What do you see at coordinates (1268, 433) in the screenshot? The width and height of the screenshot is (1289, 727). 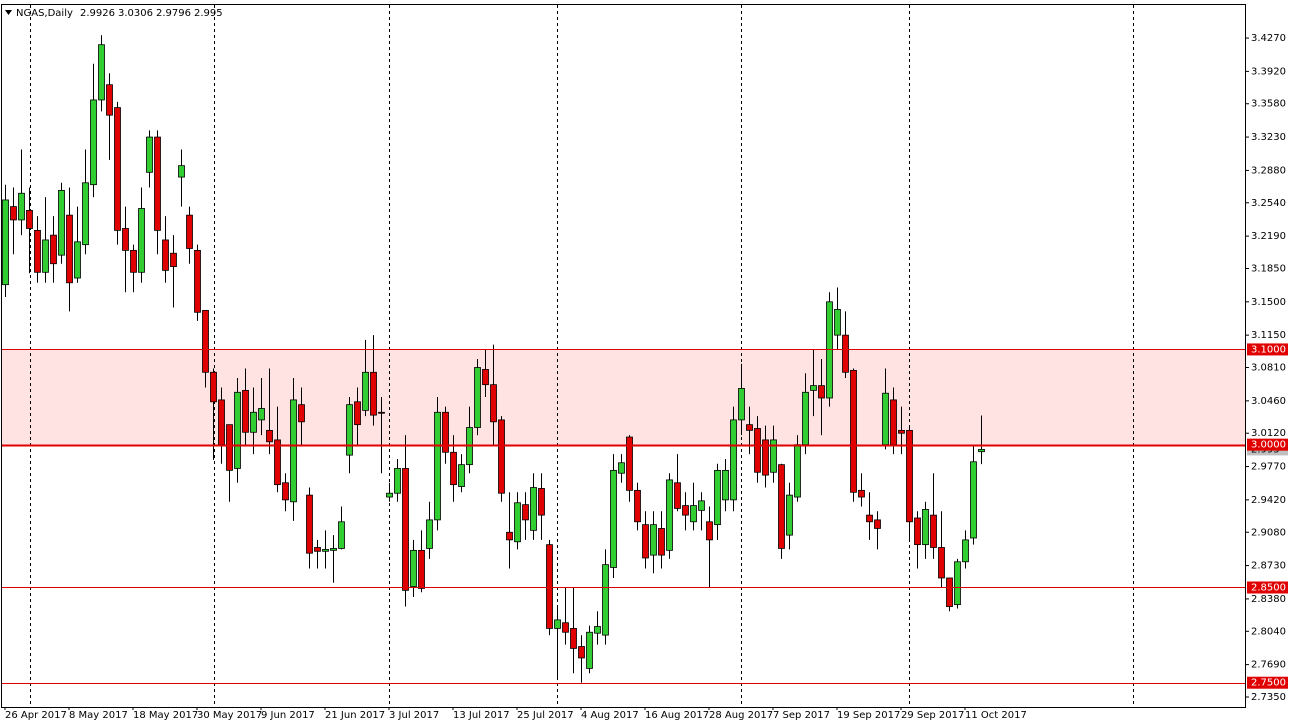 I see `y-tick-label: 3.0120` at bounding box center [1268, 433].